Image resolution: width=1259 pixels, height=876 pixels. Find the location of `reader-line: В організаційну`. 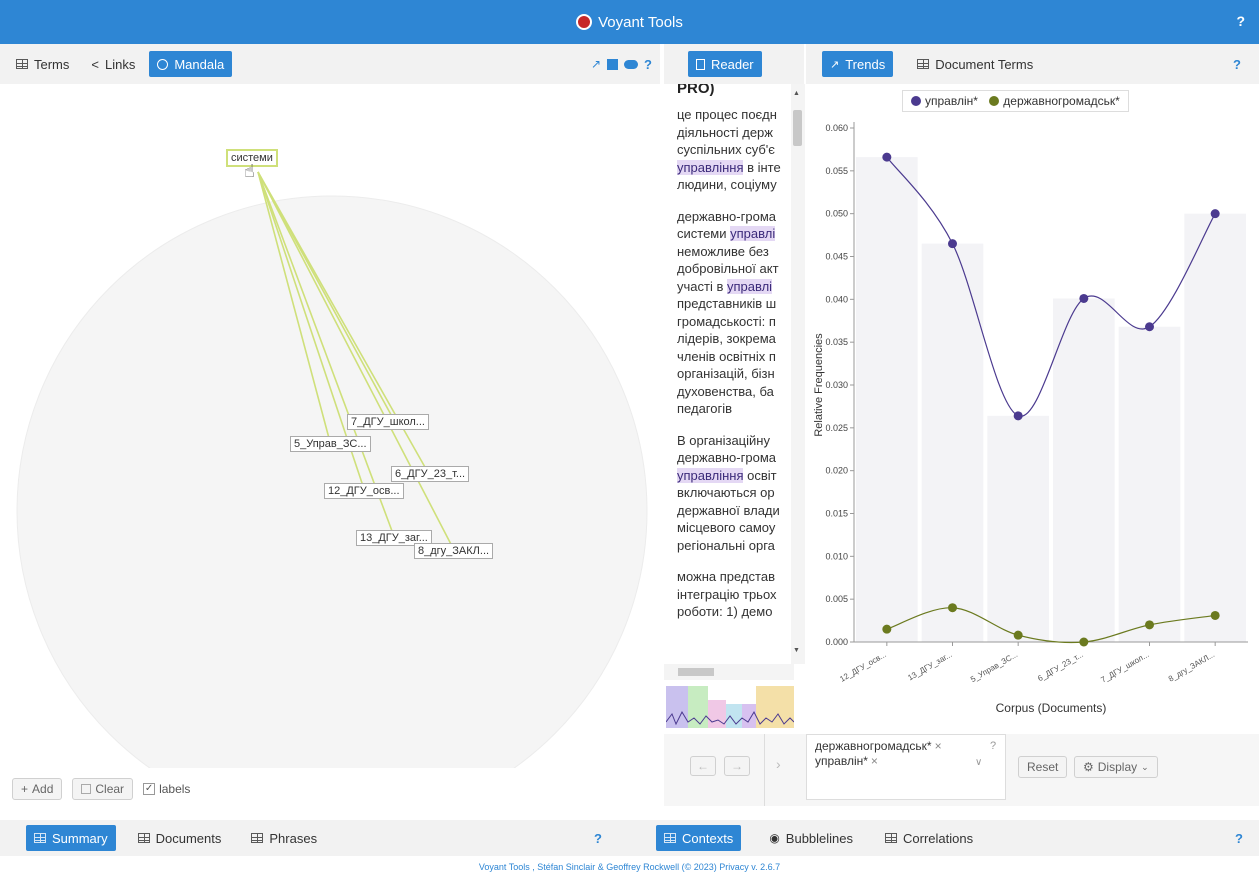

reader-line: В організаційну is located at coordinates (723, 440).